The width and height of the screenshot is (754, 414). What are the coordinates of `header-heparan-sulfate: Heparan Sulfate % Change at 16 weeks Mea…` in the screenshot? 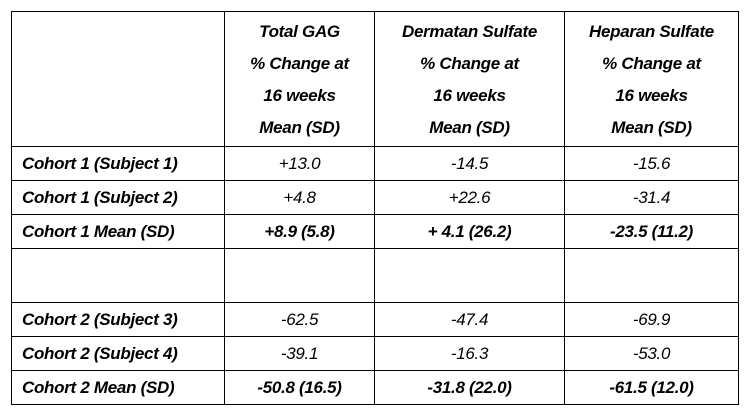 It's located at (651, 79).